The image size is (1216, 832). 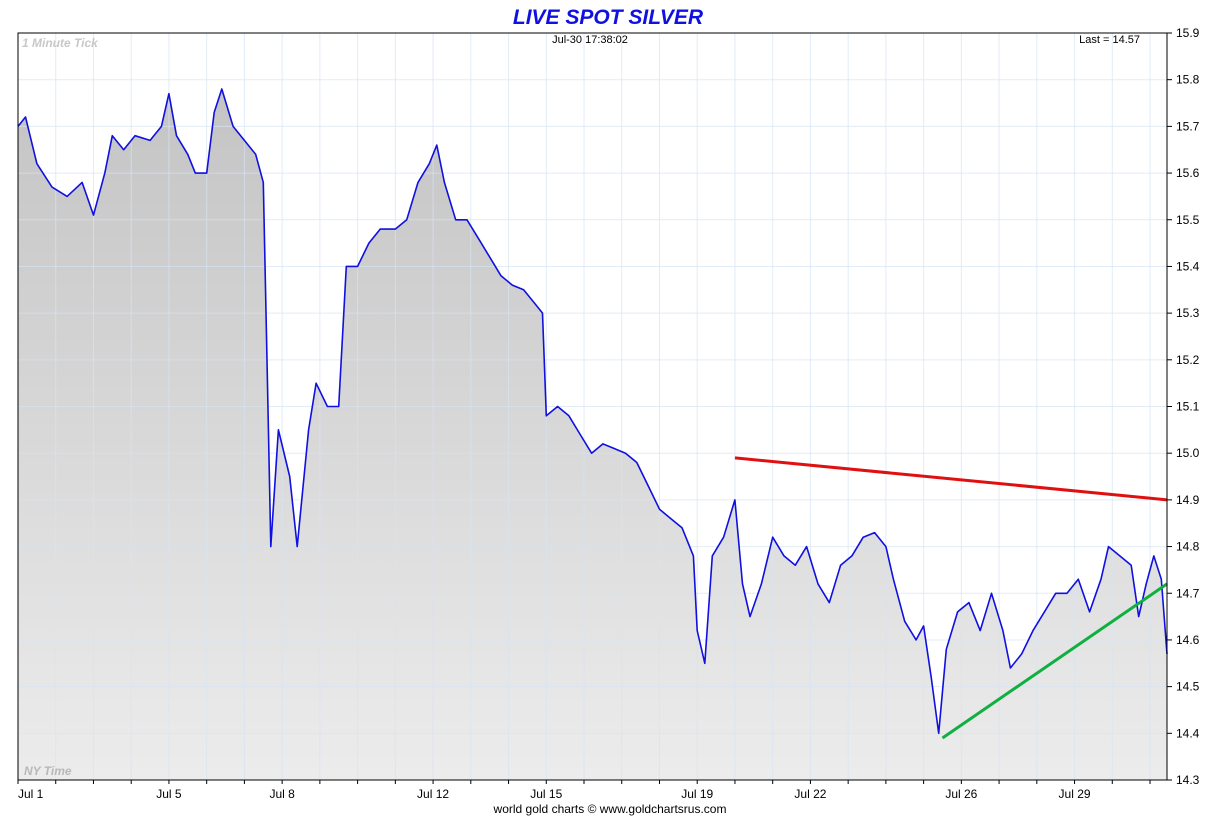 What do you see at coordinates (1188, 266) in the screenshot?
I see `y-tick-label: 15.4` at bounding box center [1188, 266].